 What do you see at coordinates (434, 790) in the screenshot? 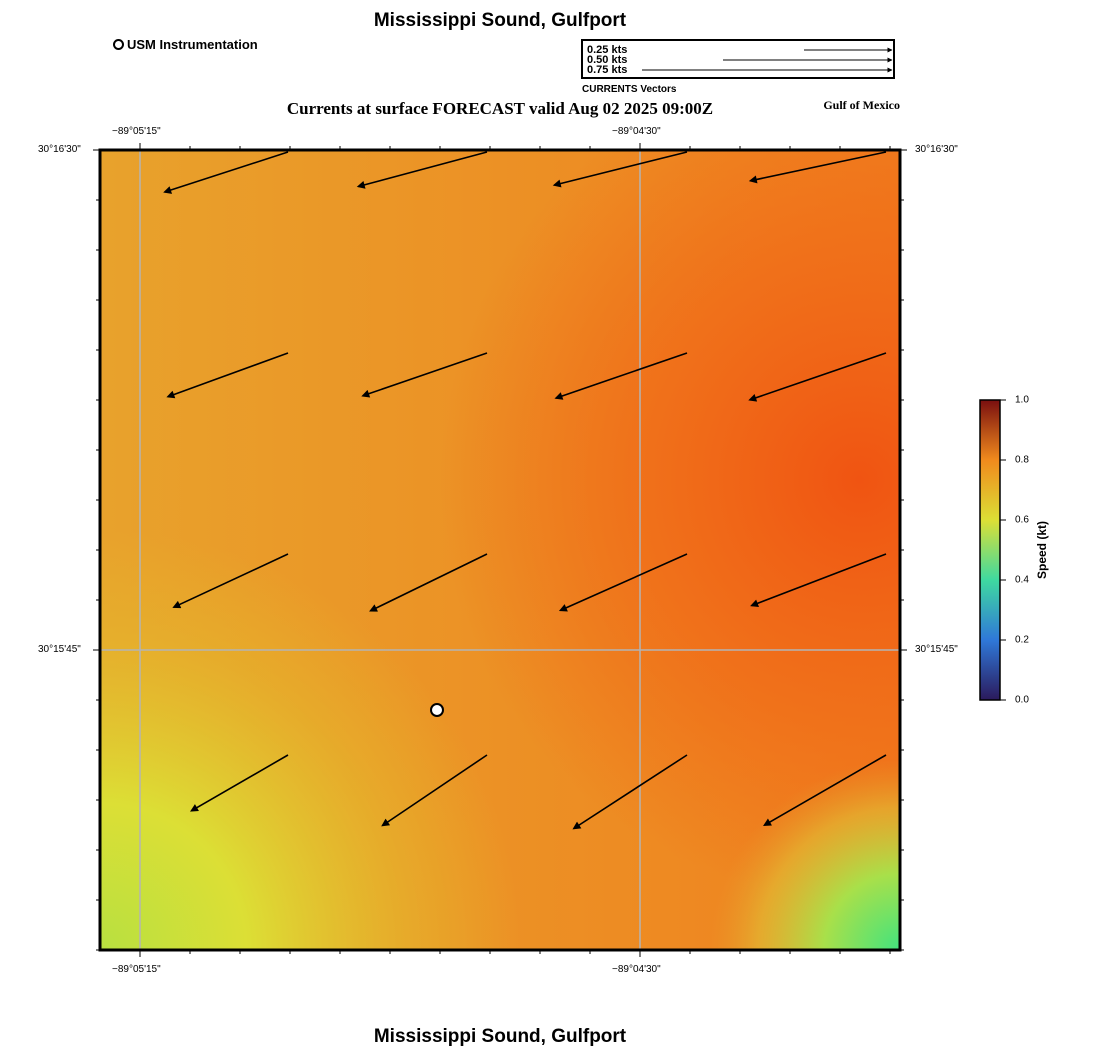
I see `current-vector-r3c1` at bounding box center [434, 790].